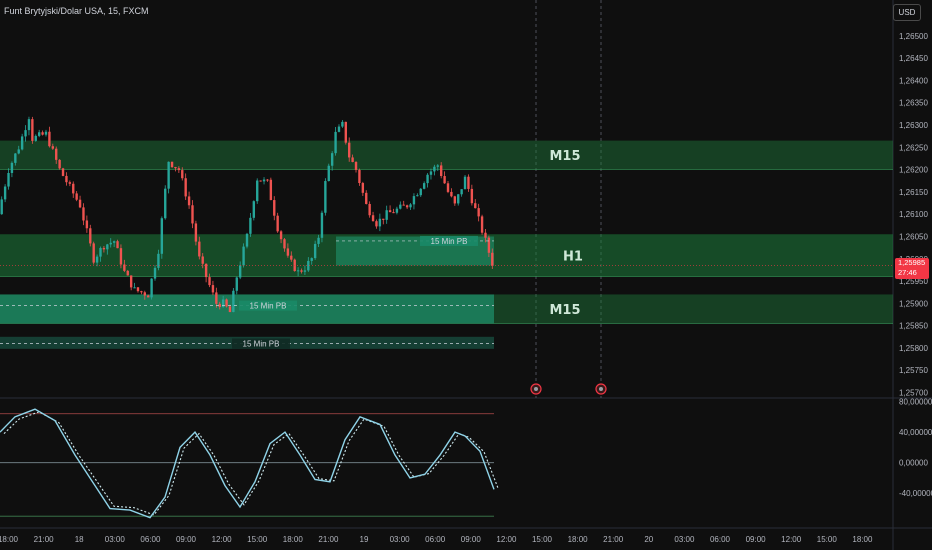 The image size is (932, 550). I want to click on pb-label-1: 15 Min PB, so click(268, 306).